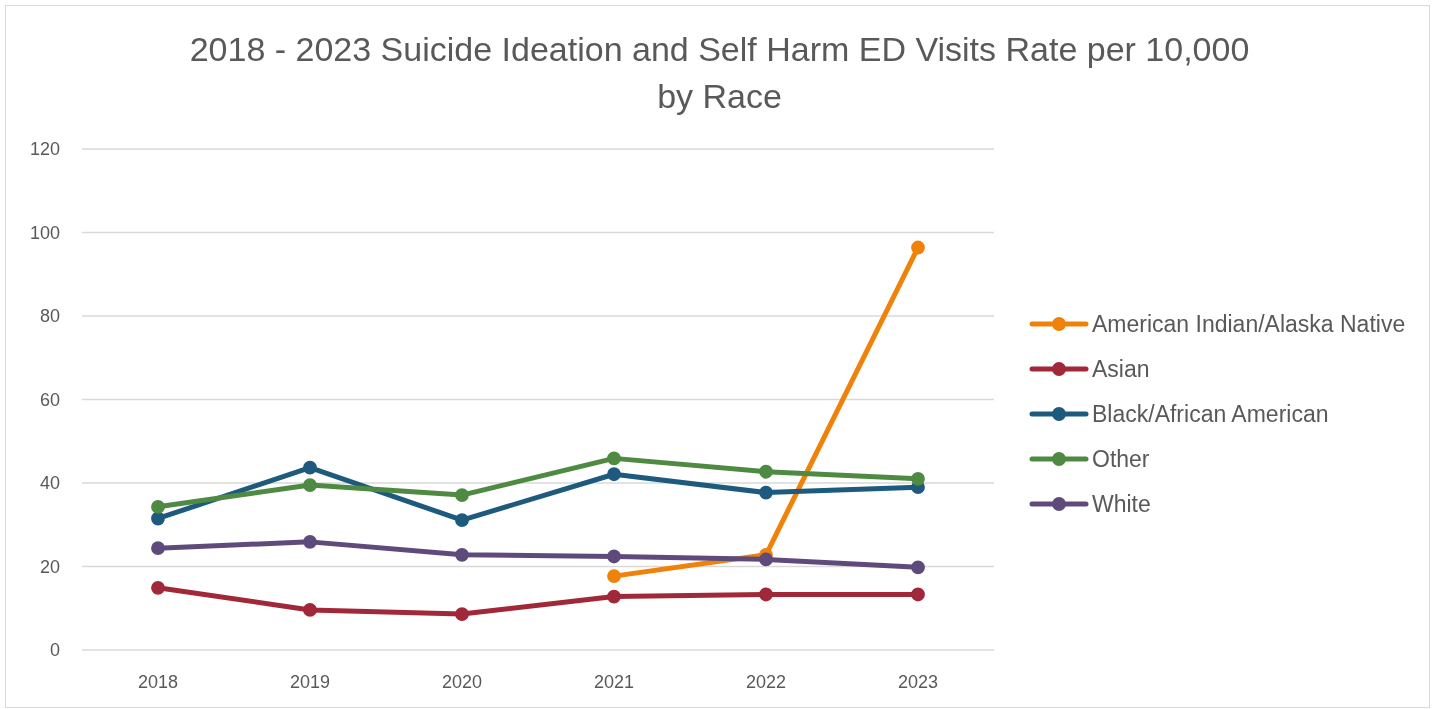 This screenshot has width=1439, height=709. What do you see at coordinates (49, 399) in the screenshot?
I see `y-tick-label: 60` at bounding box center [49, 399].